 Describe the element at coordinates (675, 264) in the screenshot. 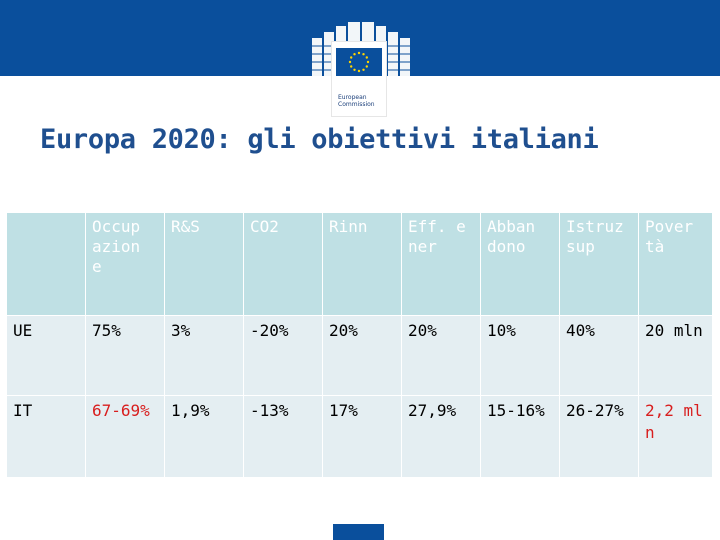

I see `header-cell: Pover tà` at that location.